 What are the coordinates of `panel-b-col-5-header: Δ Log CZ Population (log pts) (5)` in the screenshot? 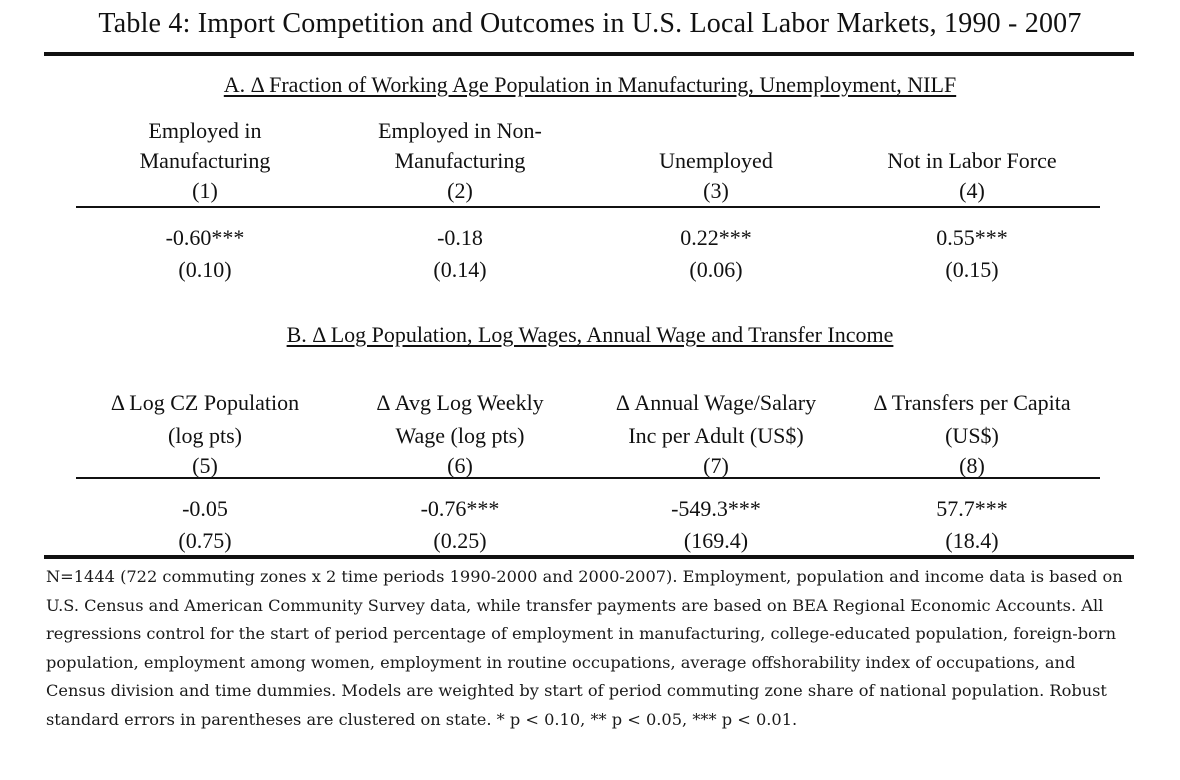 It's located at (205, 432).